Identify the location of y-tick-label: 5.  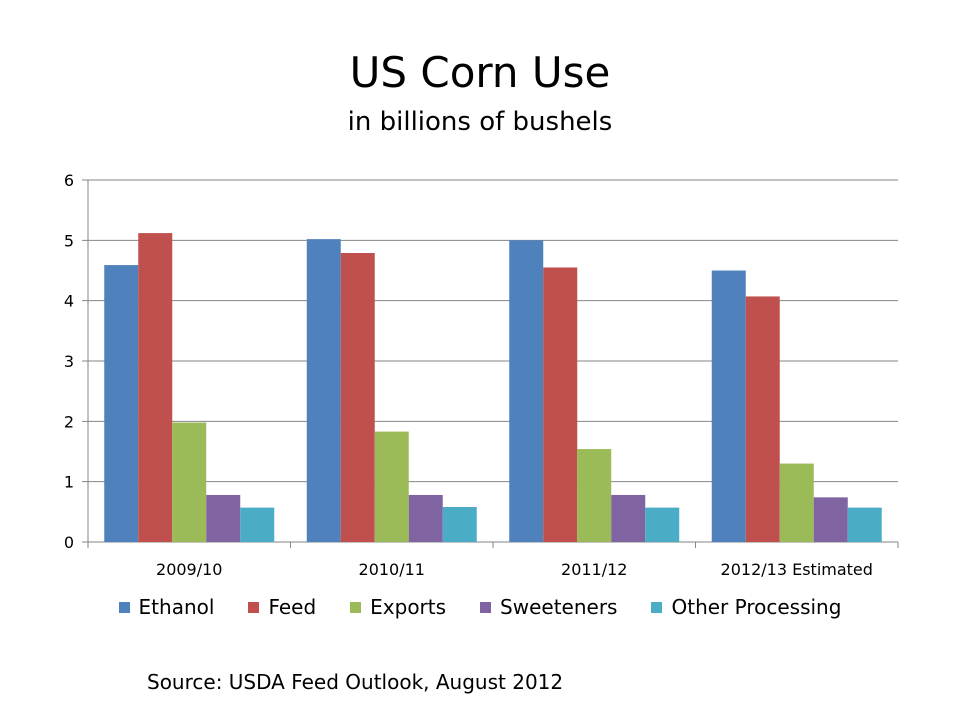
(69, 240).